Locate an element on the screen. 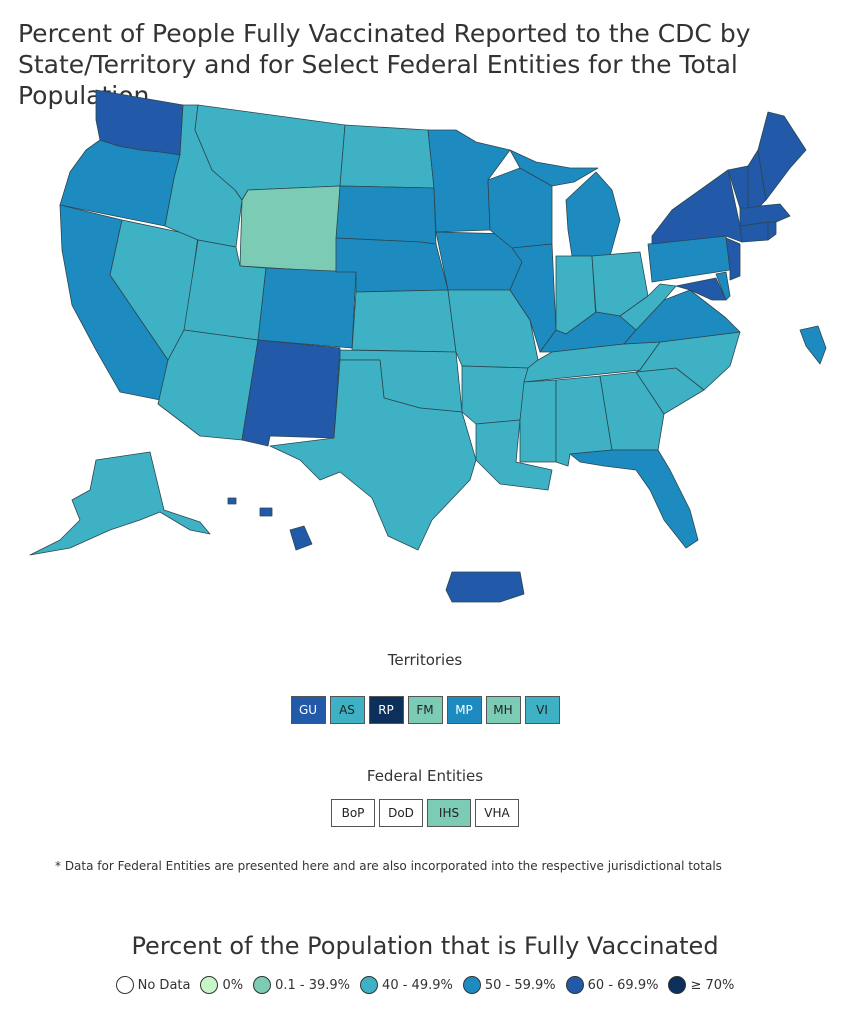 The height and width of the screenshot is (1024, 850). state-TX is located at coordinates (373, 455).